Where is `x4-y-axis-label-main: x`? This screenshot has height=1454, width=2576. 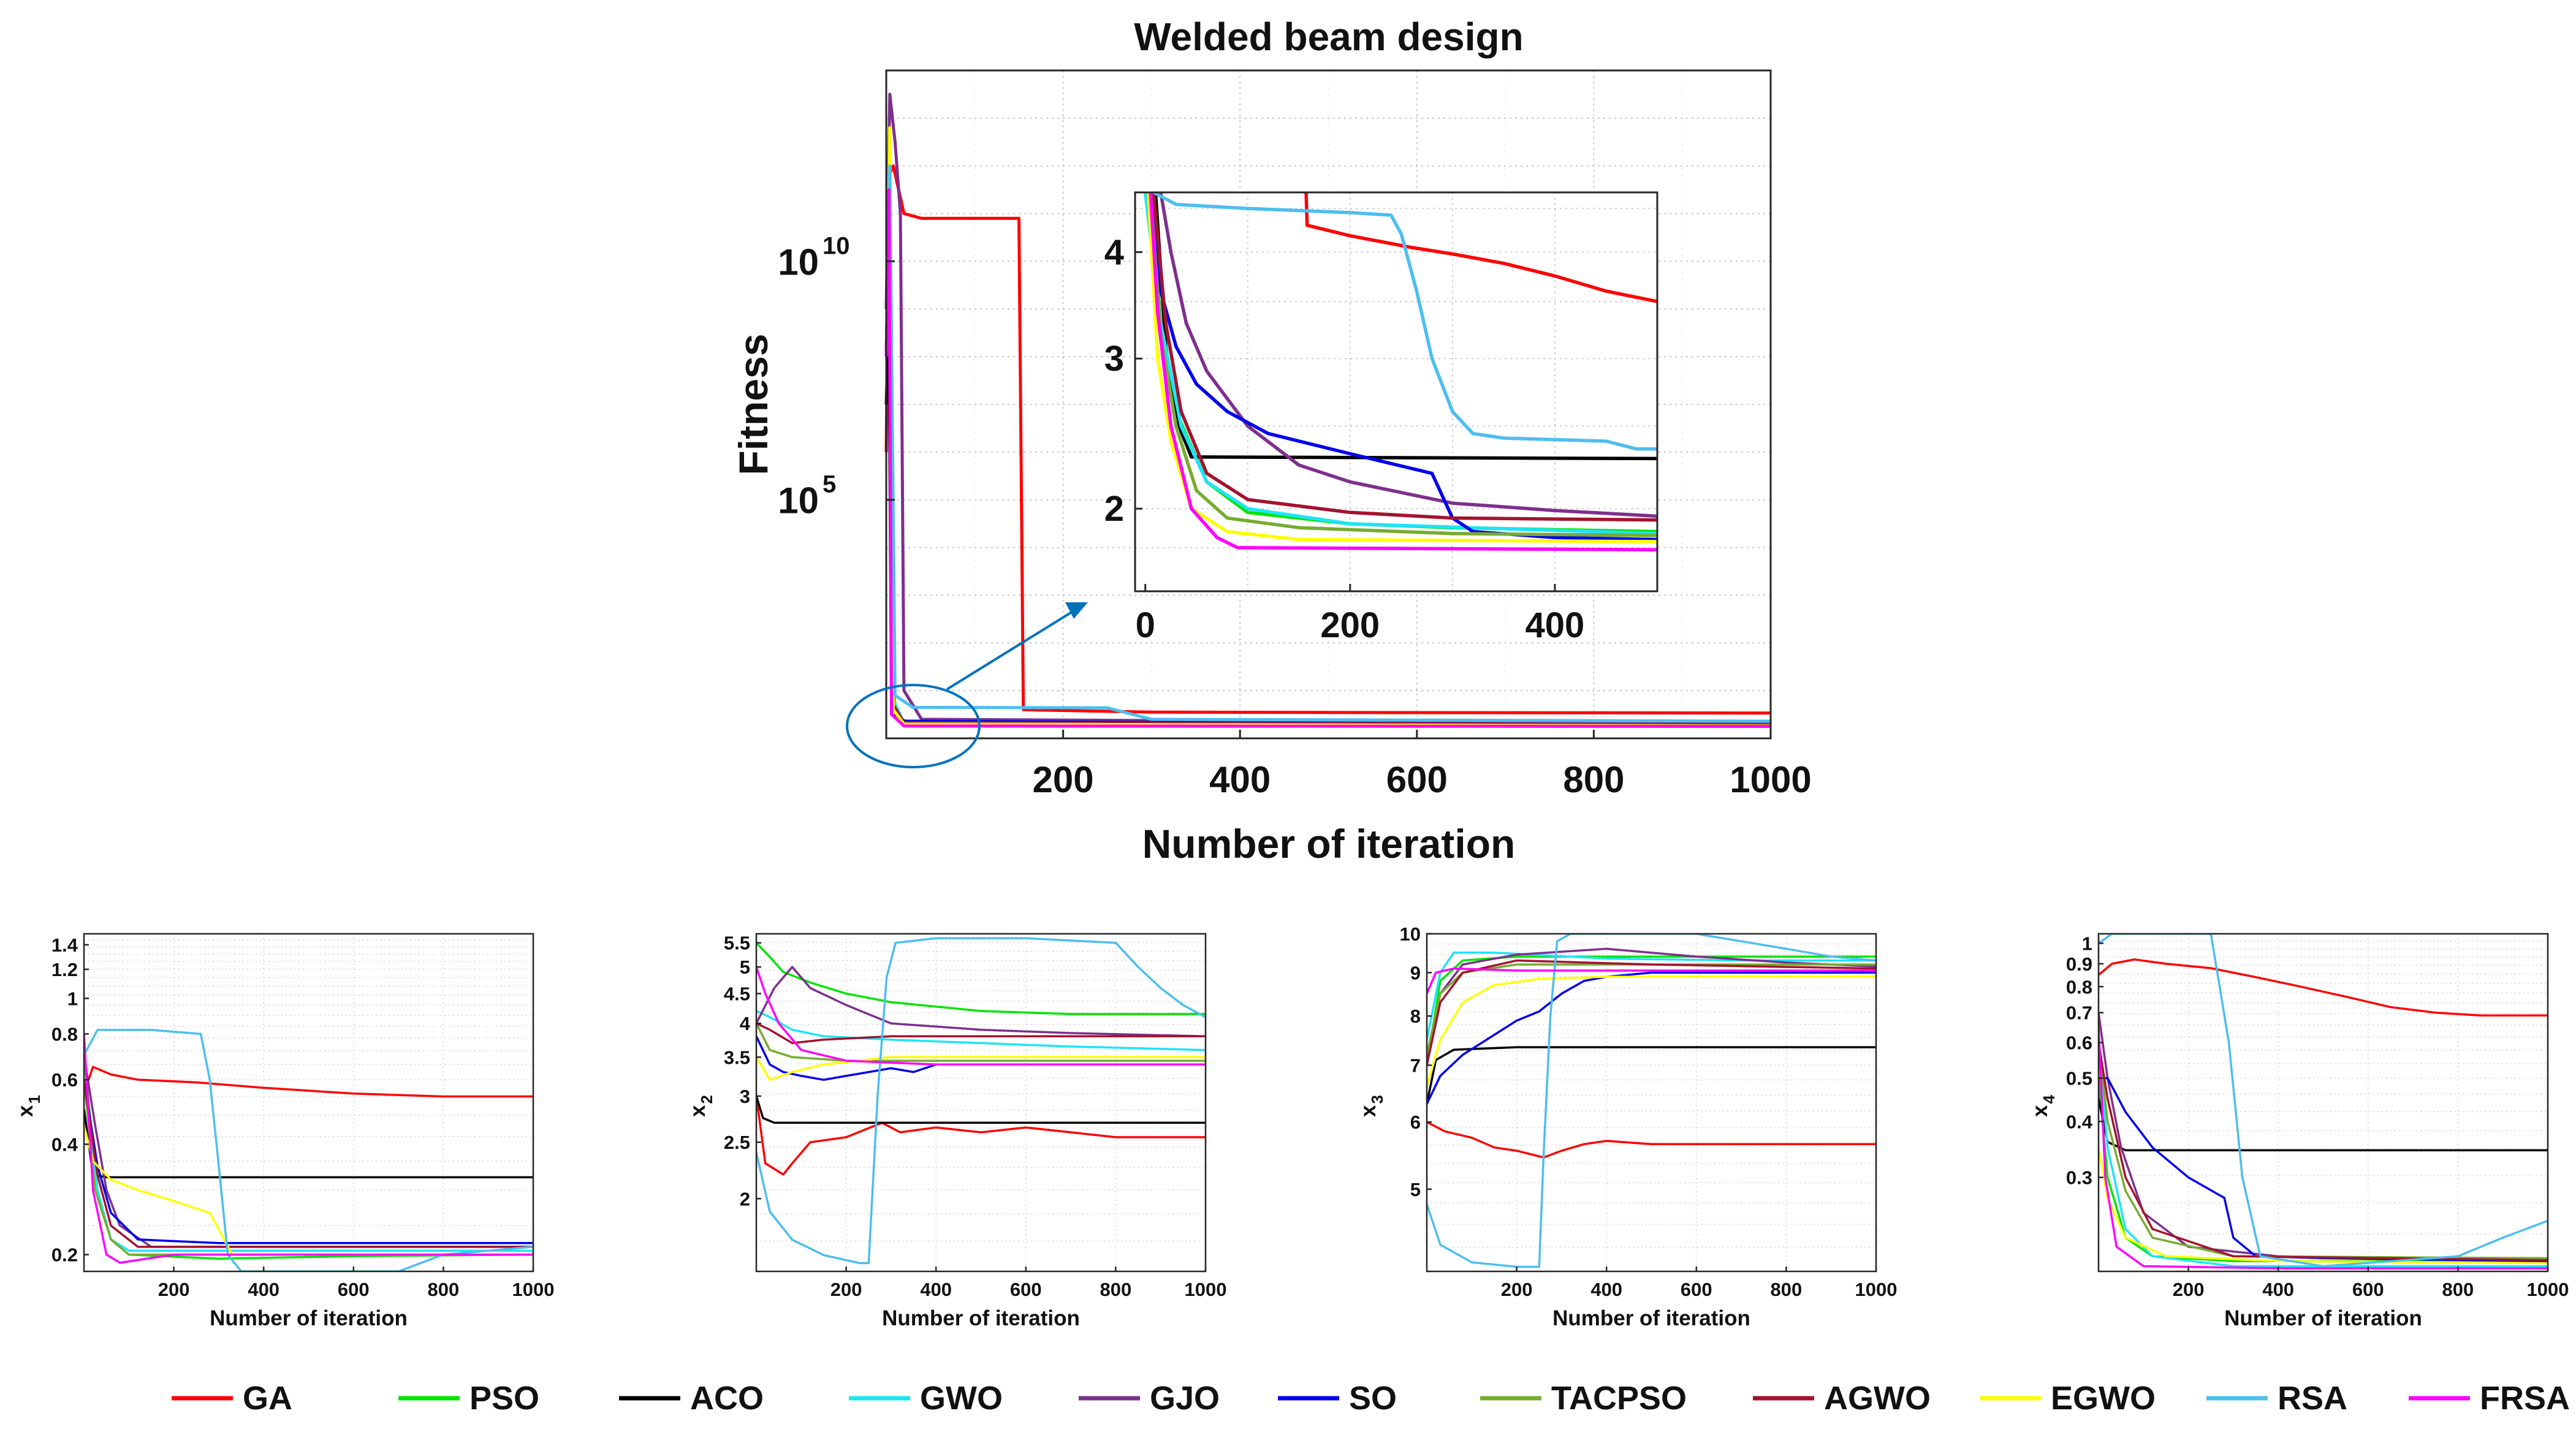 x4-y-axis-label-main: x is located at coordinates (2040, 1111).